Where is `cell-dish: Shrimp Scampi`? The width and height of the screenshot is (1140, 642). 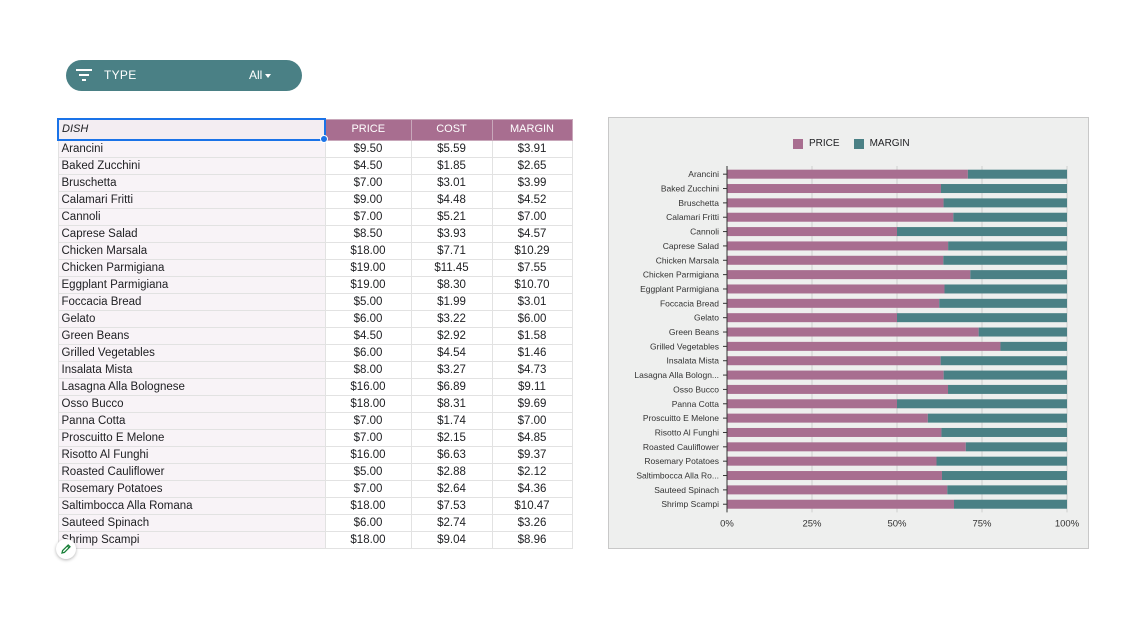
cell-dish: Shrimp Scampi is located at coordinates (191, 540).